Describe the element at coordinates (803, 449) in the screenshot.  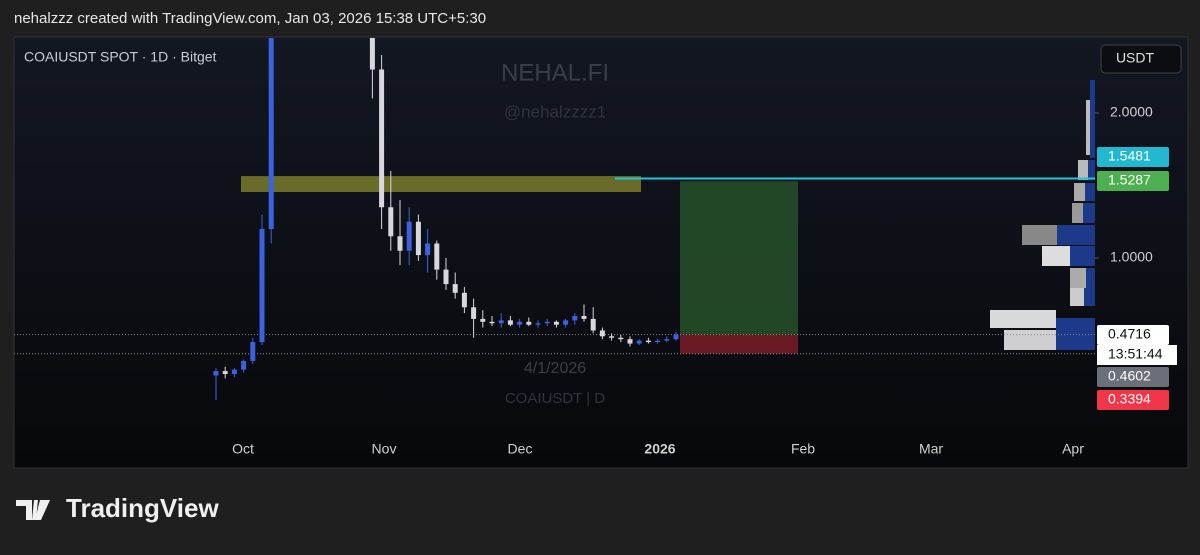
I see `x-tick-label: Feb` at that location.